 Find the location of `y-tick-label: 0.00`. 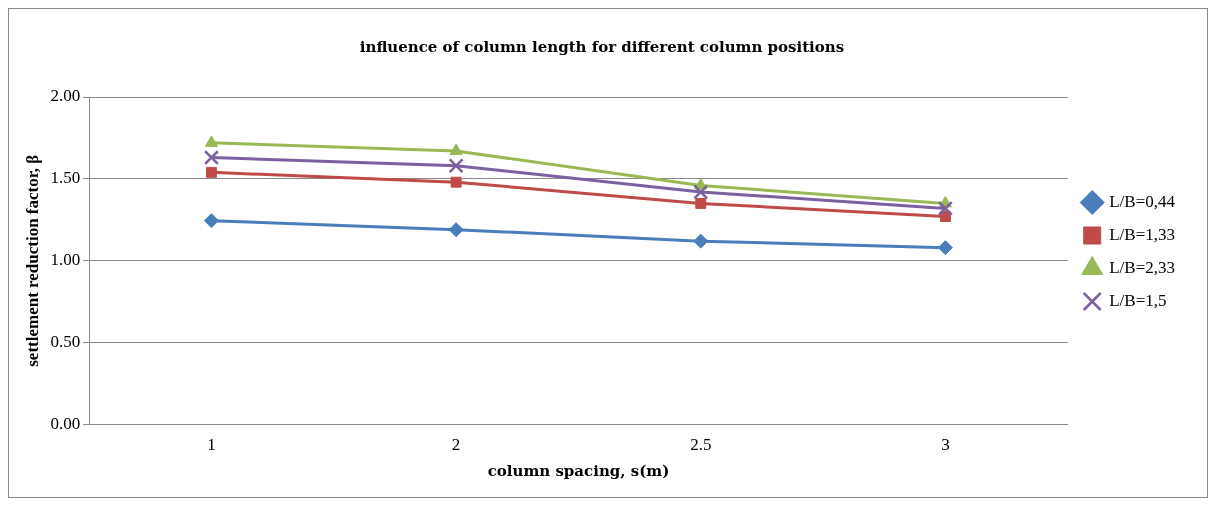

y-tick-label: 0.00 is located at coordinates (65, 424).